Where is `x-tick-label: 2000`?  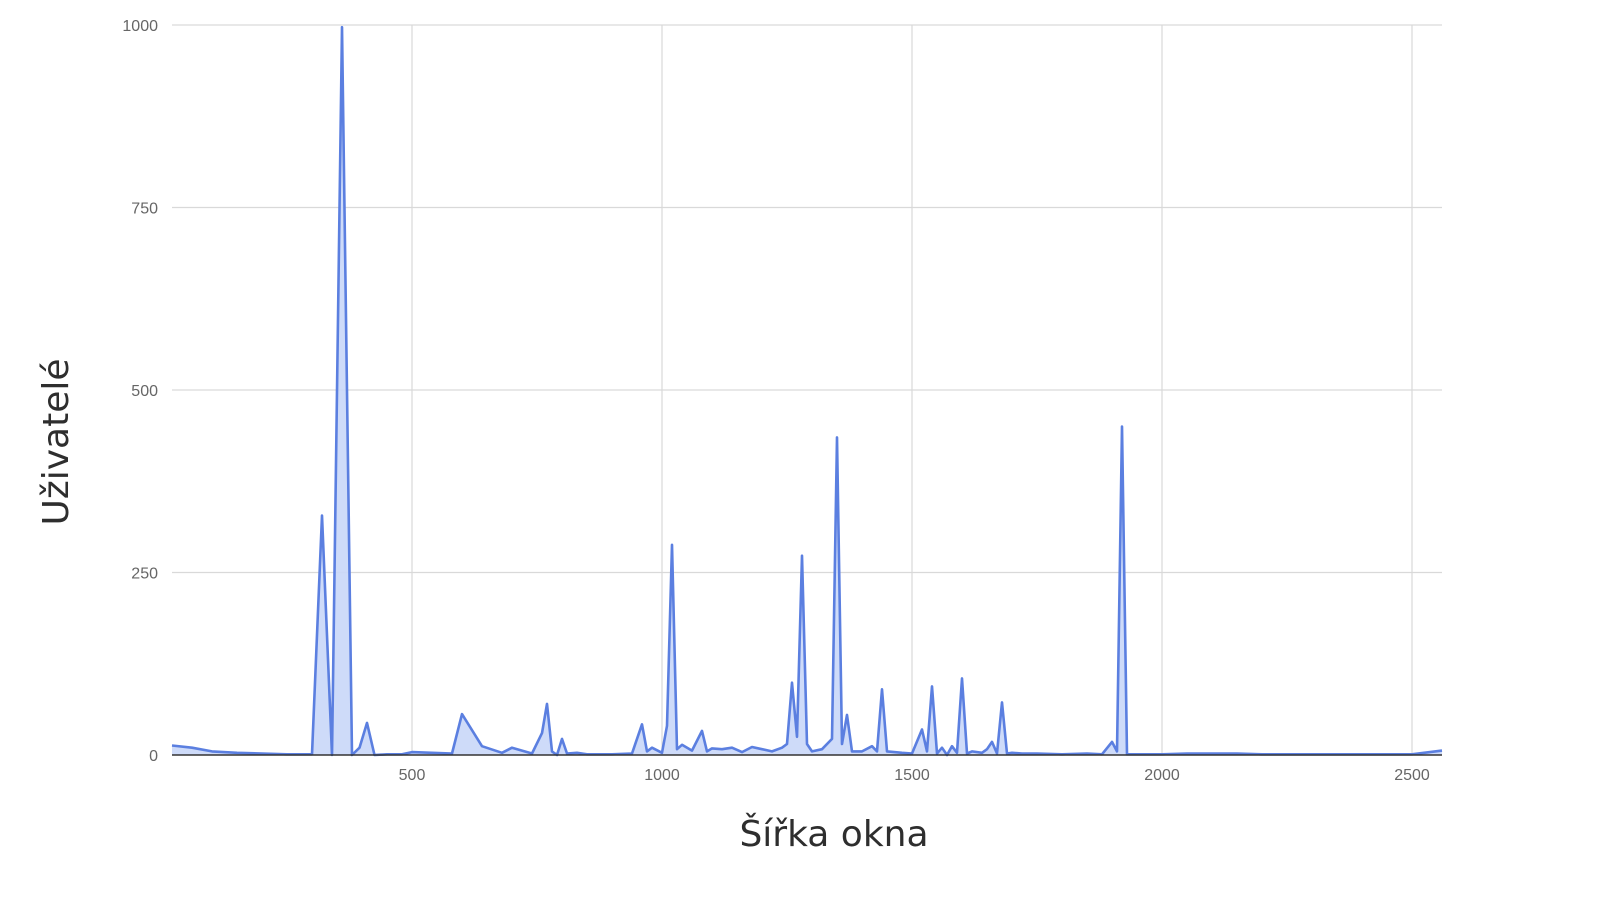 x-tick-label: 2000 is located at coordinates (1162, 775).